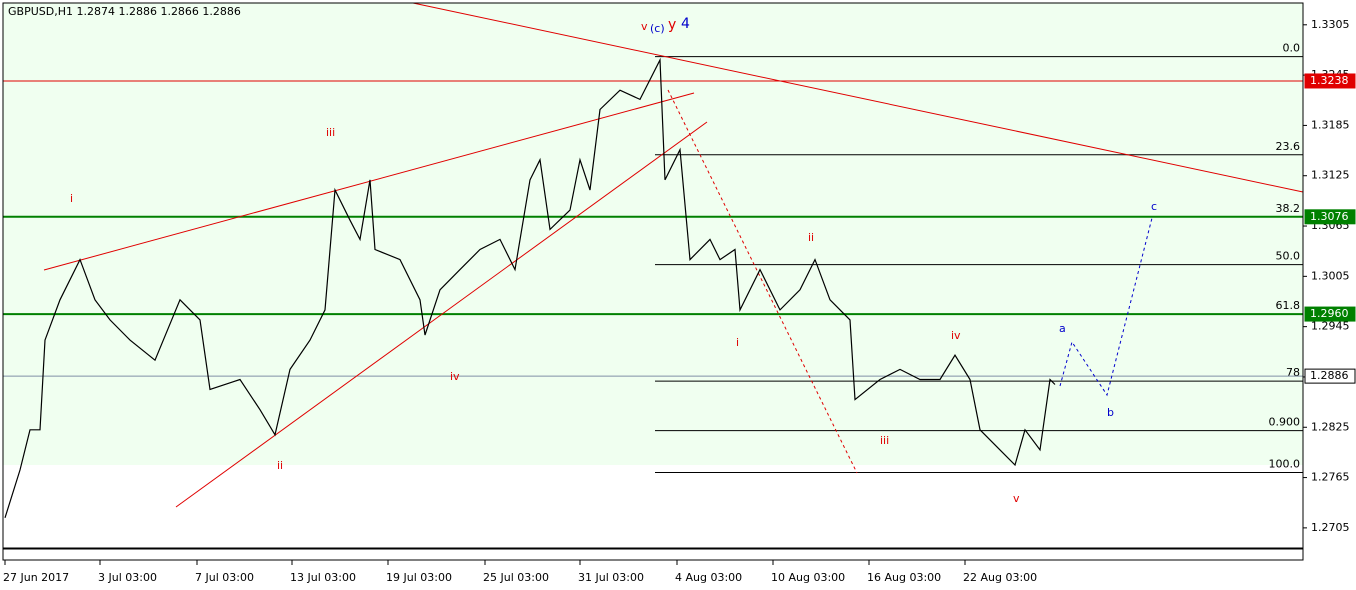 The width and height of the screenshot is (1356, 590). I want to click on fib-label: 100.0, so click(1285, 464).